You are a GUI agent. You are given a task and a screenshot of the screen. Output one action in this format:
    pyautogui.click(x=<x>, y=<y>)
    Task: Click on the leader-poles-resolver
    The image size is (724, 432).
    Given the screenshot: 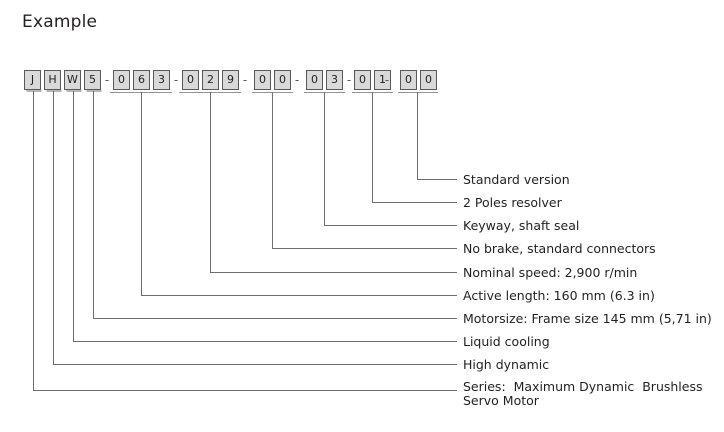 What is the action you would take?
    pyautogui.click(x=414, y=147)
    